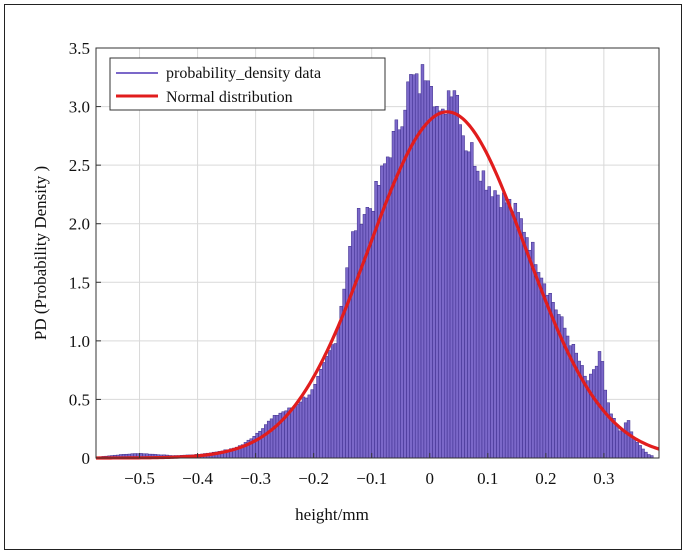 Image resolution: width=688 pixels, height=558 pixels. Describe the element at coordinates (79, 224) in the screenshot. I see `y-tick-label: 2.0` at that location.